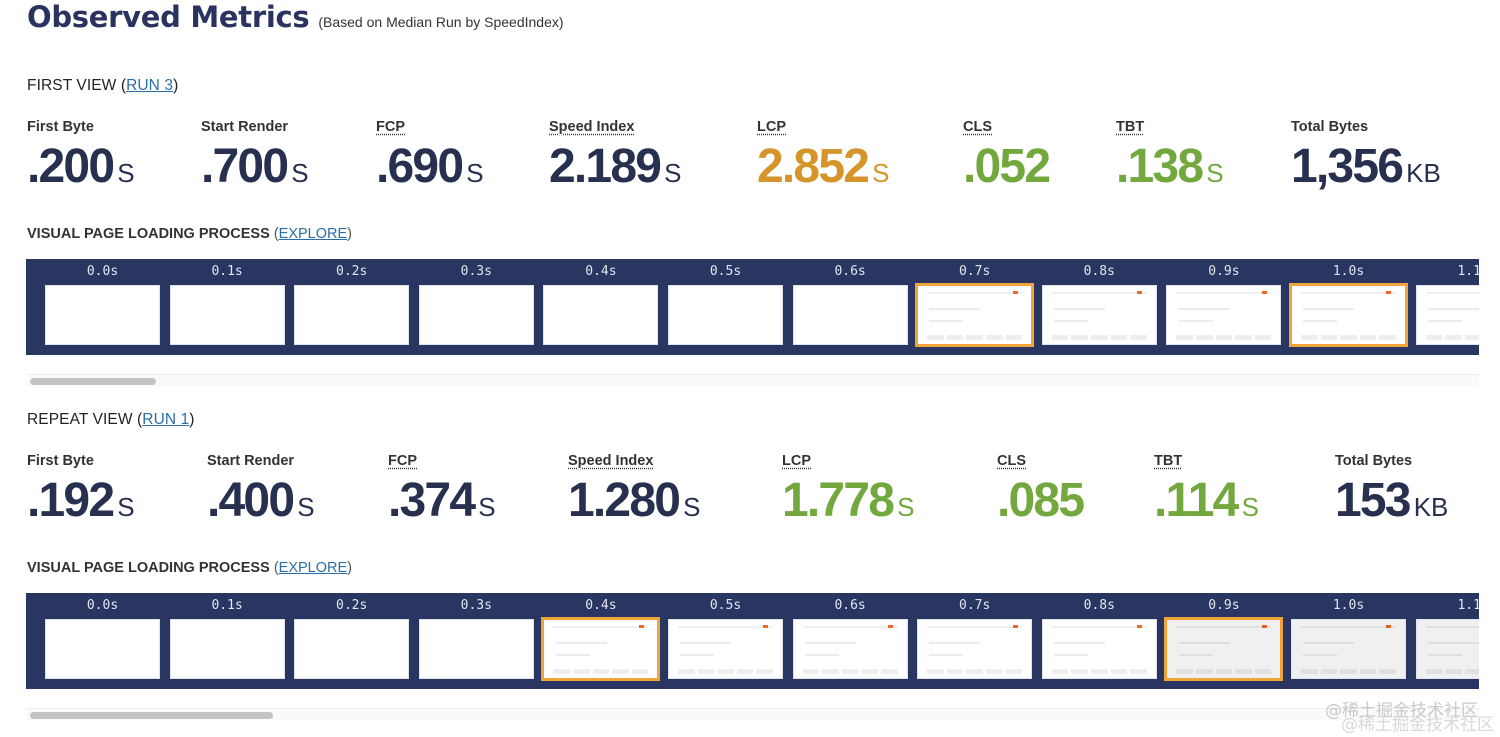 This screenshot has width=1500, height=737. I want to click on repeat-view-run-link: RUN 1, so click(166, 419).